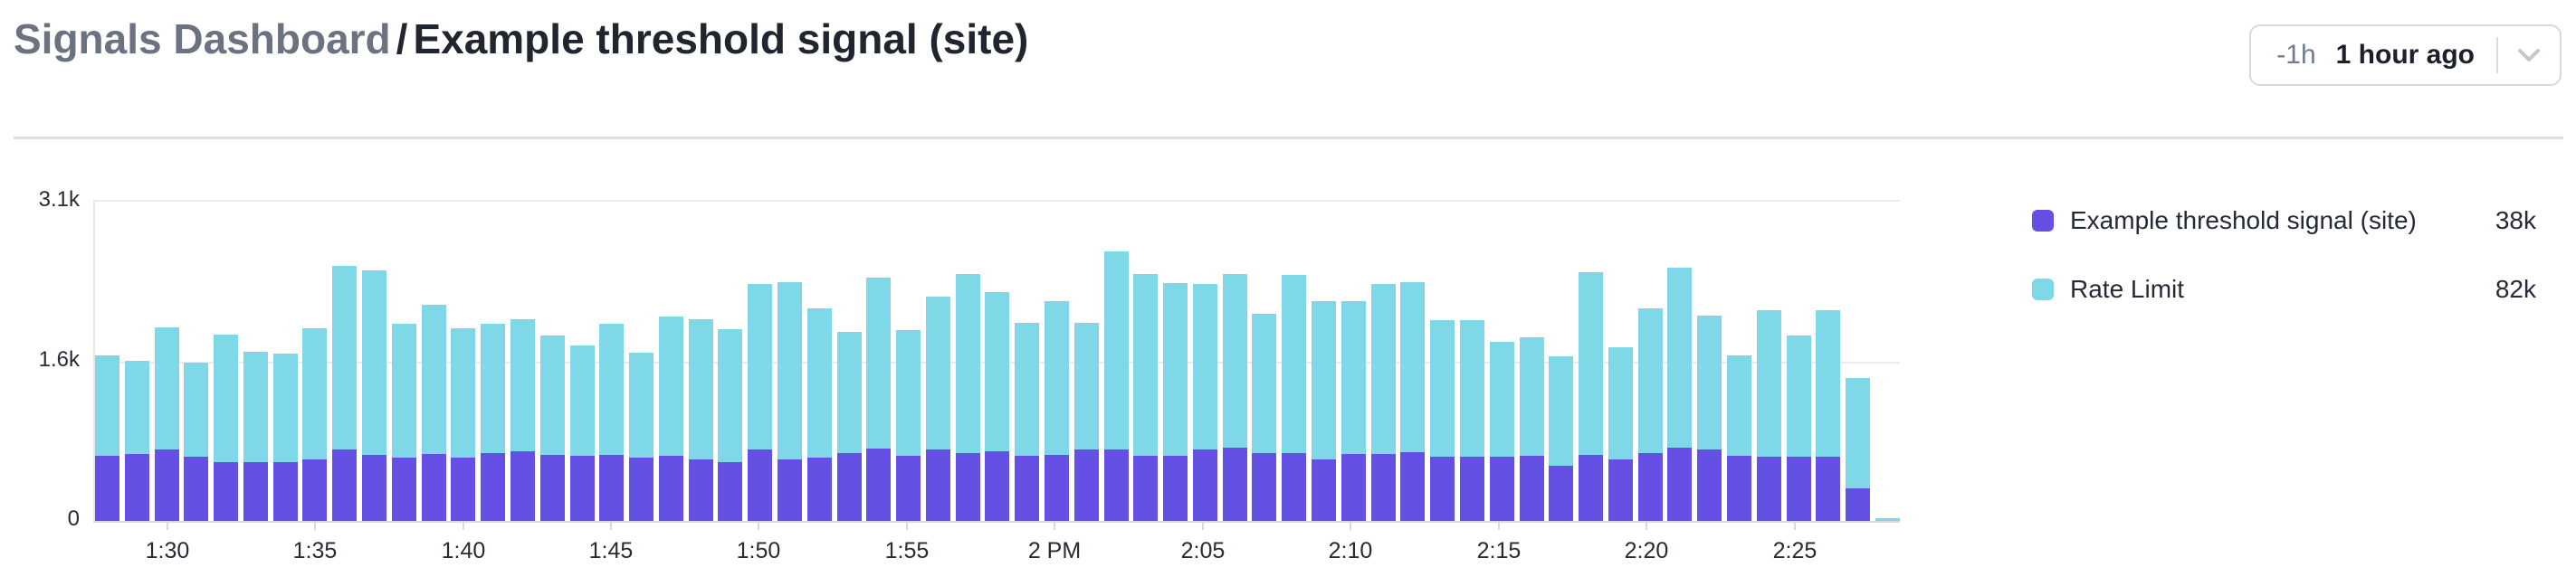 This screenshot has width=2576, height=577. Describe the element at coordinates (2528, 55) in the screenshot. I see `chevron-down-icon` at that location.